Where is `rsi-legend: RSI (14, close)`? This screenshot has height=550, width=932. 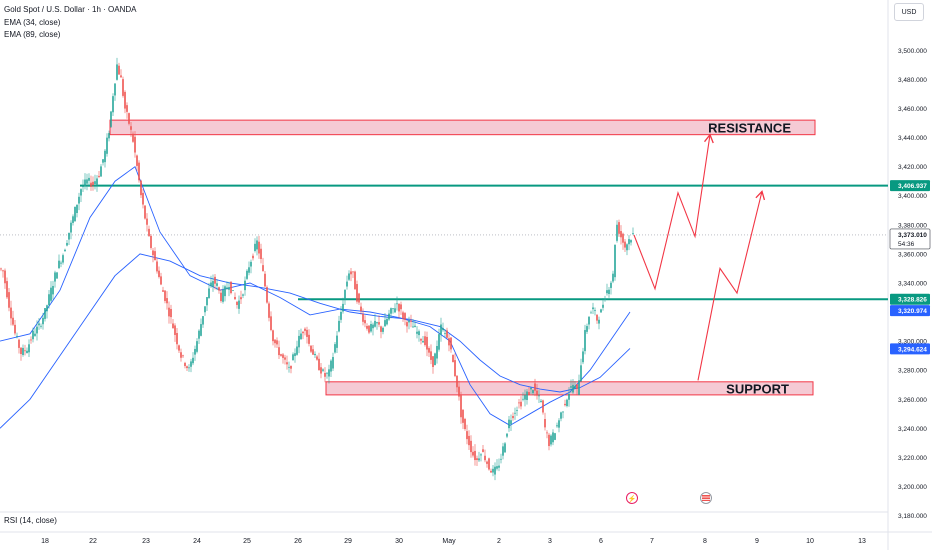
rsi-legend: RSI (14, close) is located at coordinates (30, 520).